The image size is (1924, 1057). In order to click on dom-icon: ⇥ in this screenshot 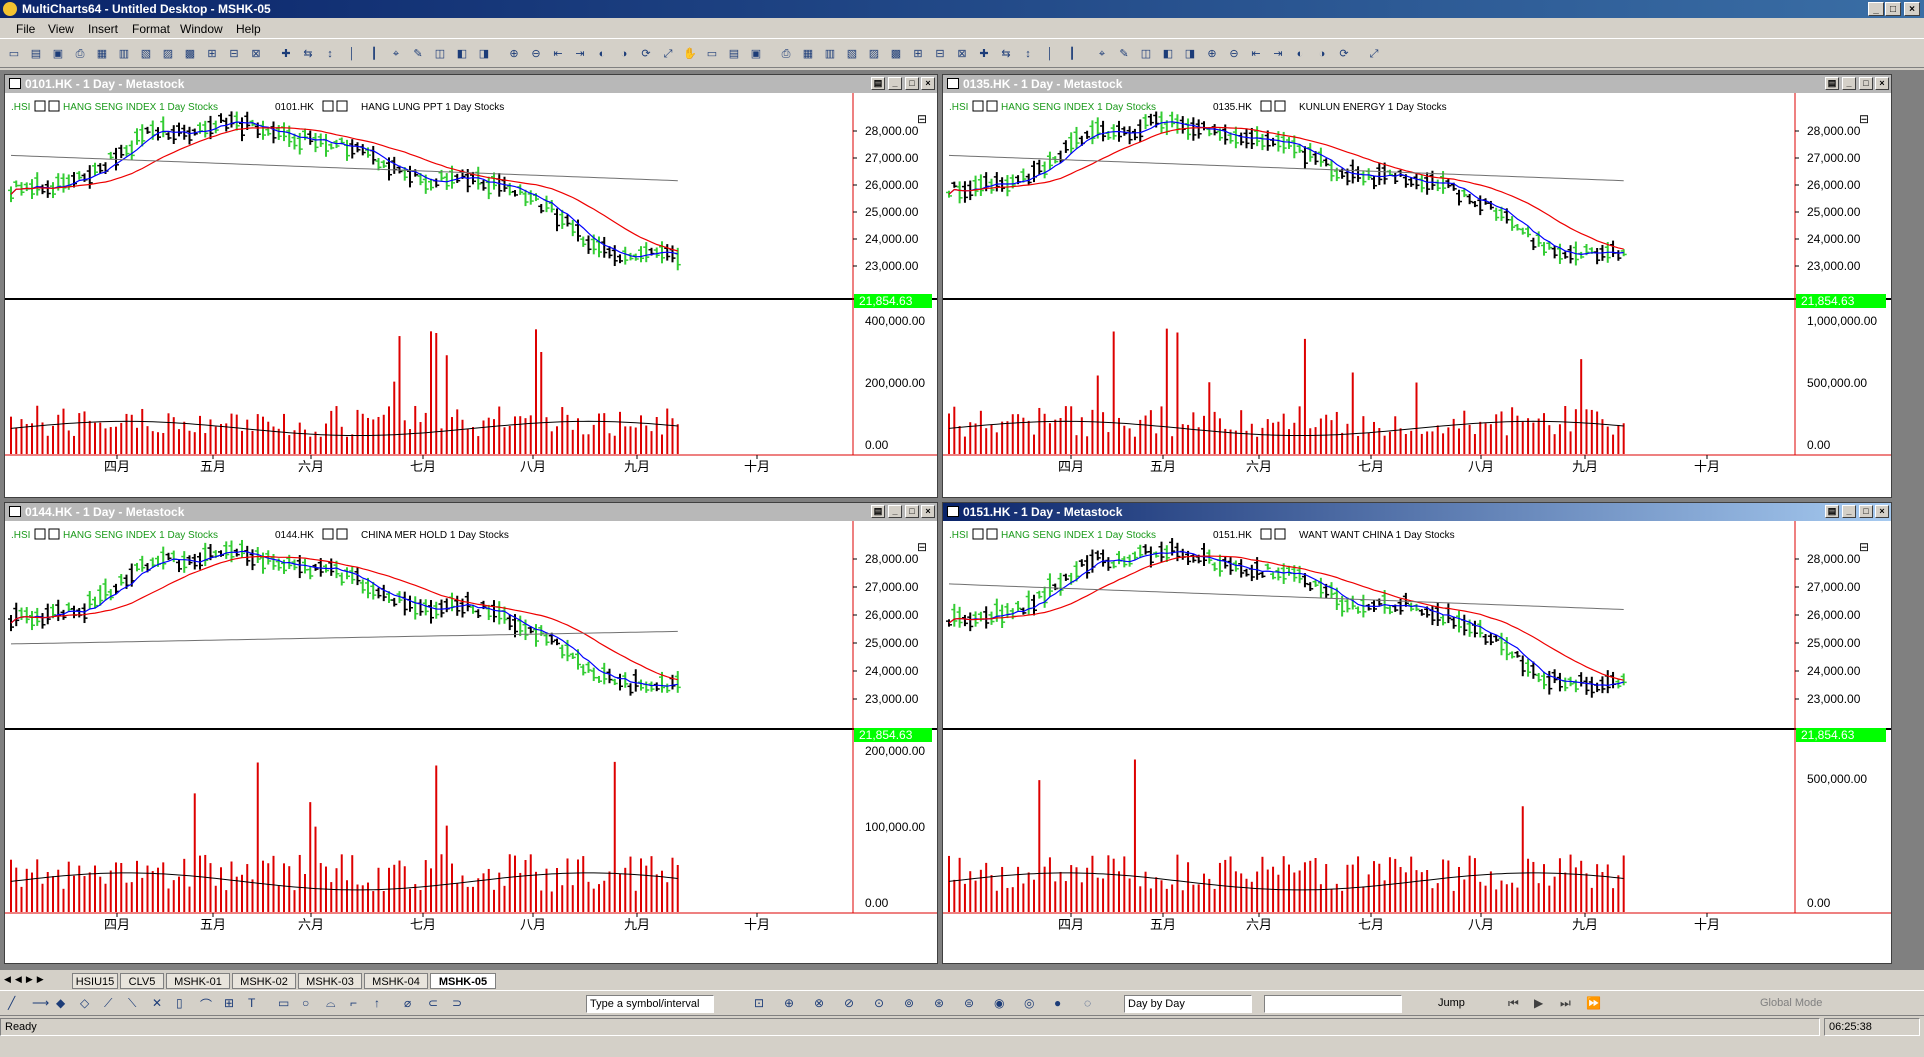, I will do `click(580, 54)`.